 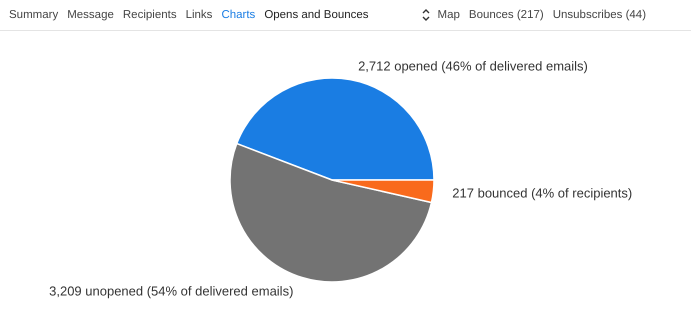 What do you see at coordinates (449, 15) in the screenshot?
I see `text: Map` at bounding box center [449, 15].